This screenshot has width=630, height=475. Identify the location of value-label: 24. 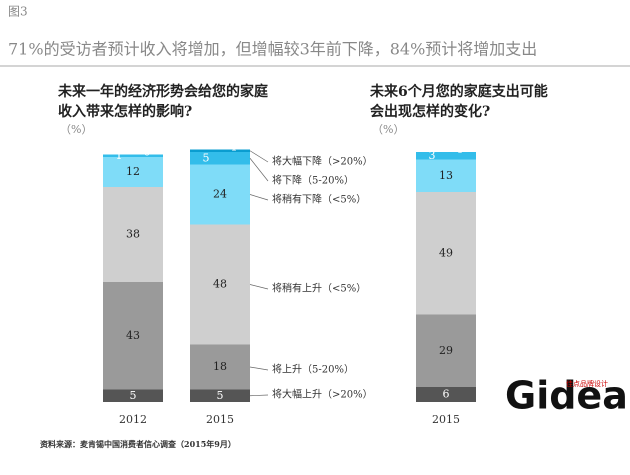
(220, 194).